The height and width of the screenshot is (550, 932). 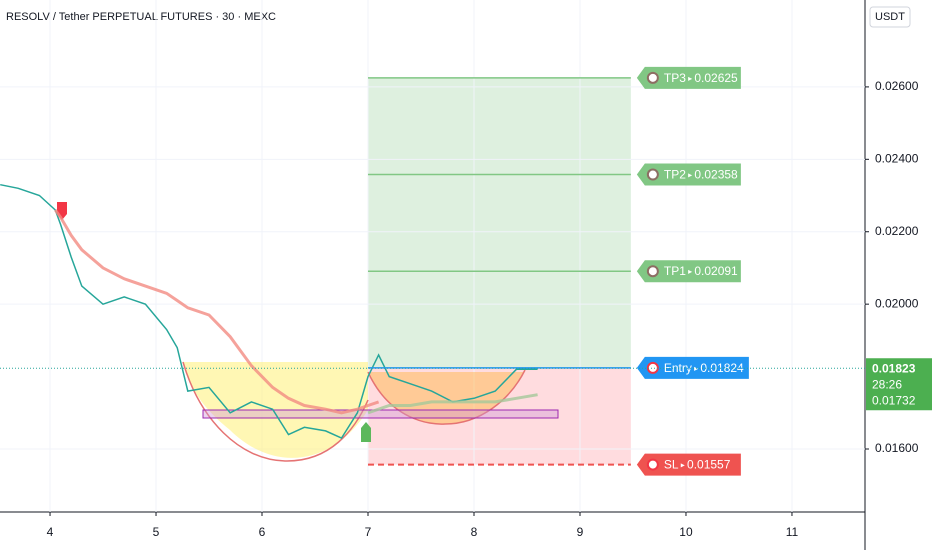 I want to click on x-tick-label: 7, so click(x=368, y=532).